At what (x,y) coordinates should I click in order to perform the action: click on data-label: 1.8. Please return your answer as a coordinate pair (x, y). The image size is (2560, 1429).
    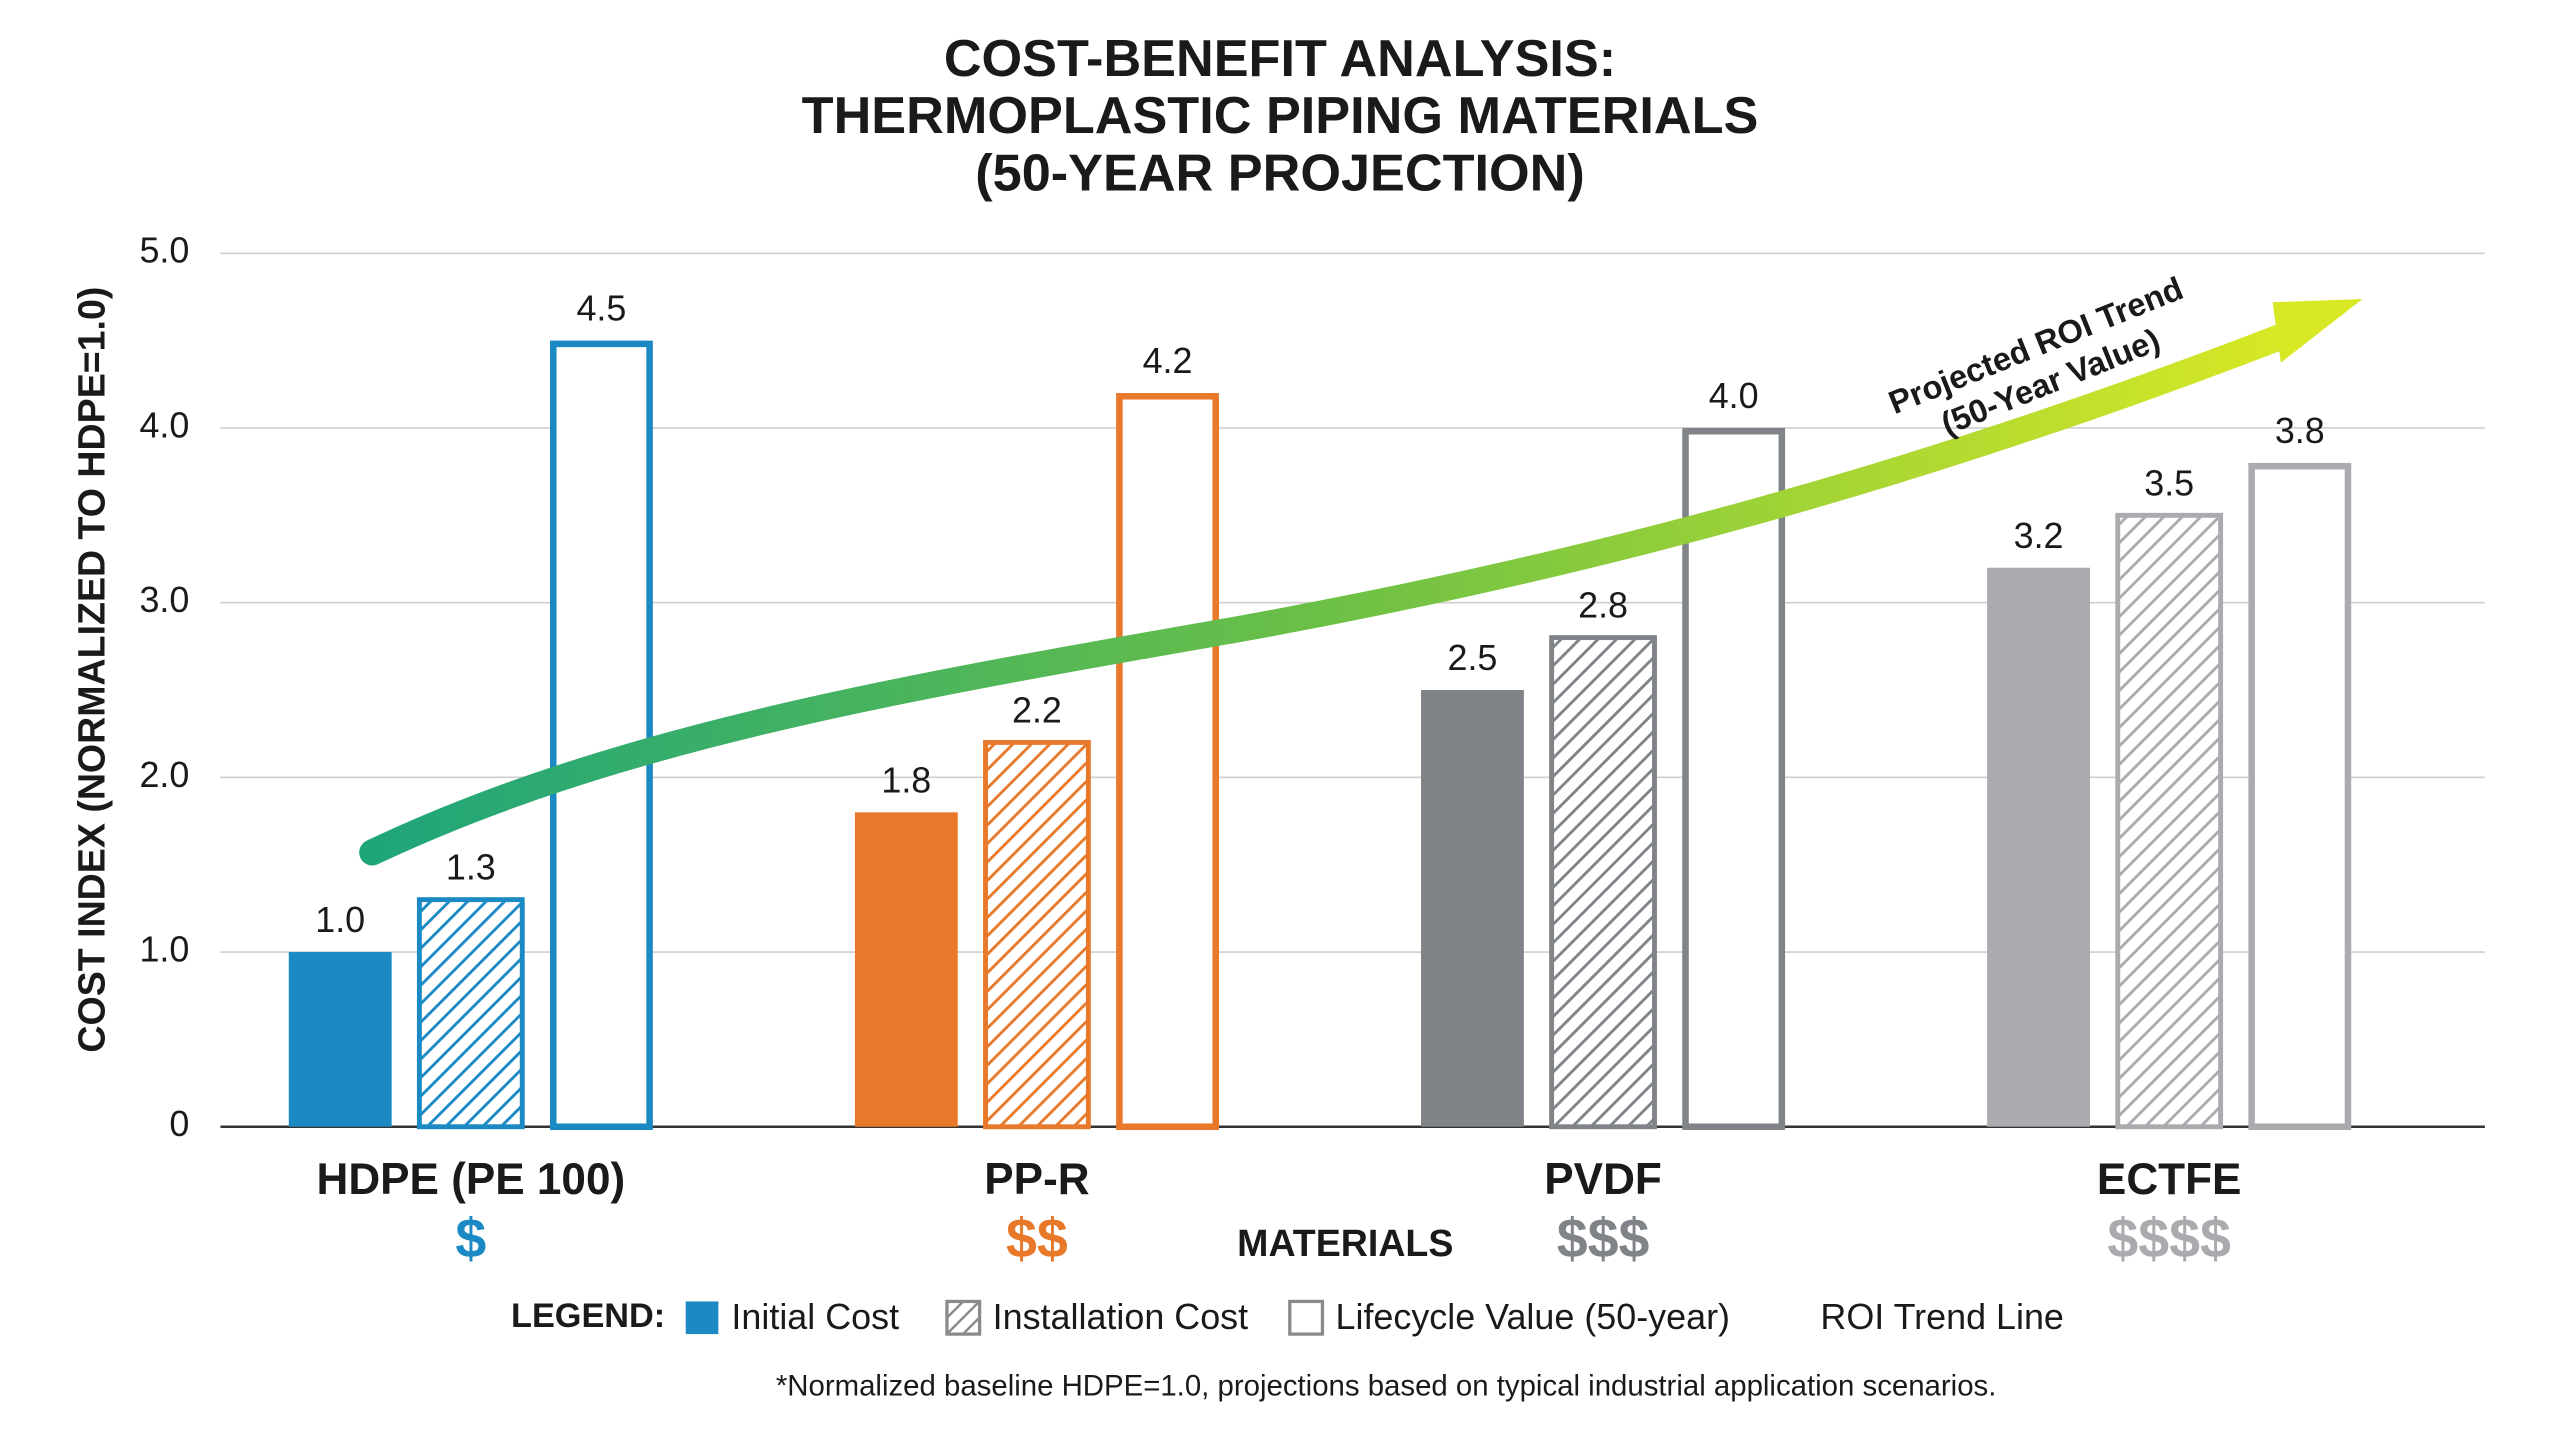
    Looking at the image, I should click on (906, 779).